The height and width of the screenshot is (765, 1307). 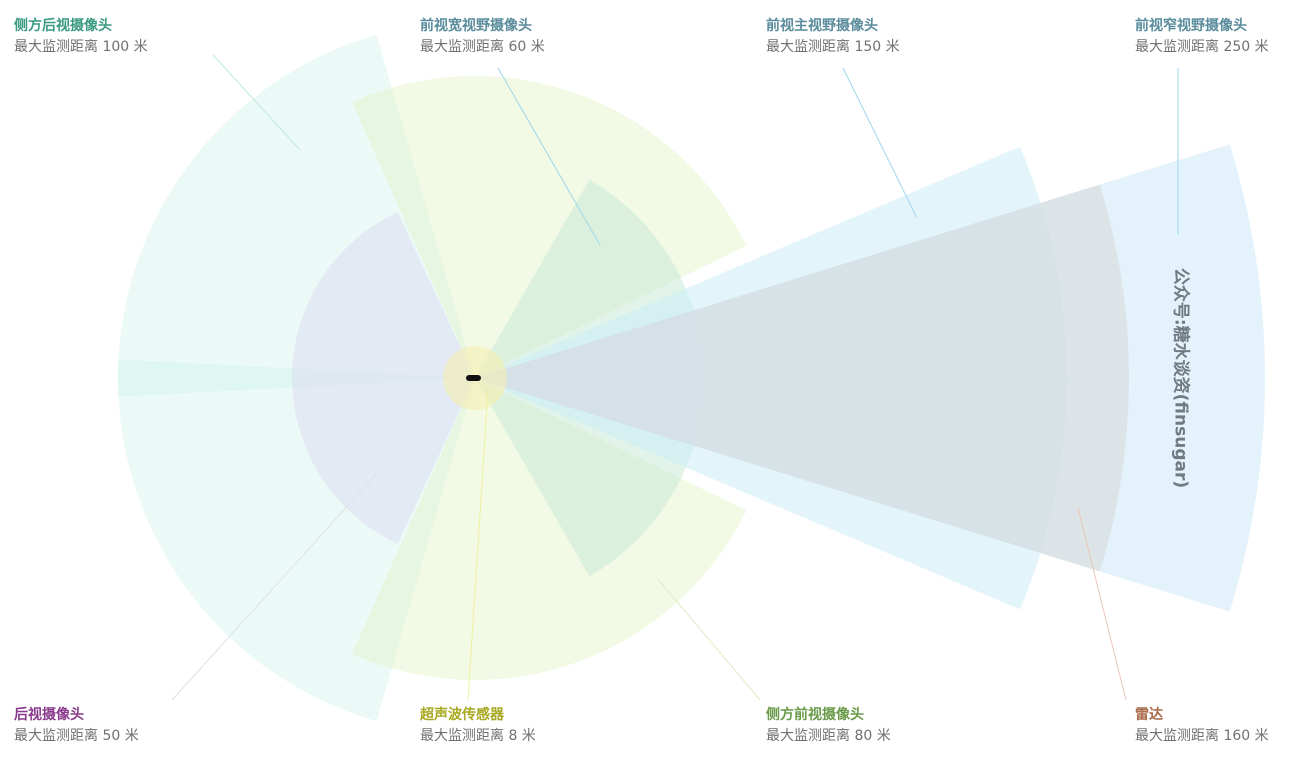 I want to click on sensor-range: 最大监测距离 100 米, so click(x=81, y=47).